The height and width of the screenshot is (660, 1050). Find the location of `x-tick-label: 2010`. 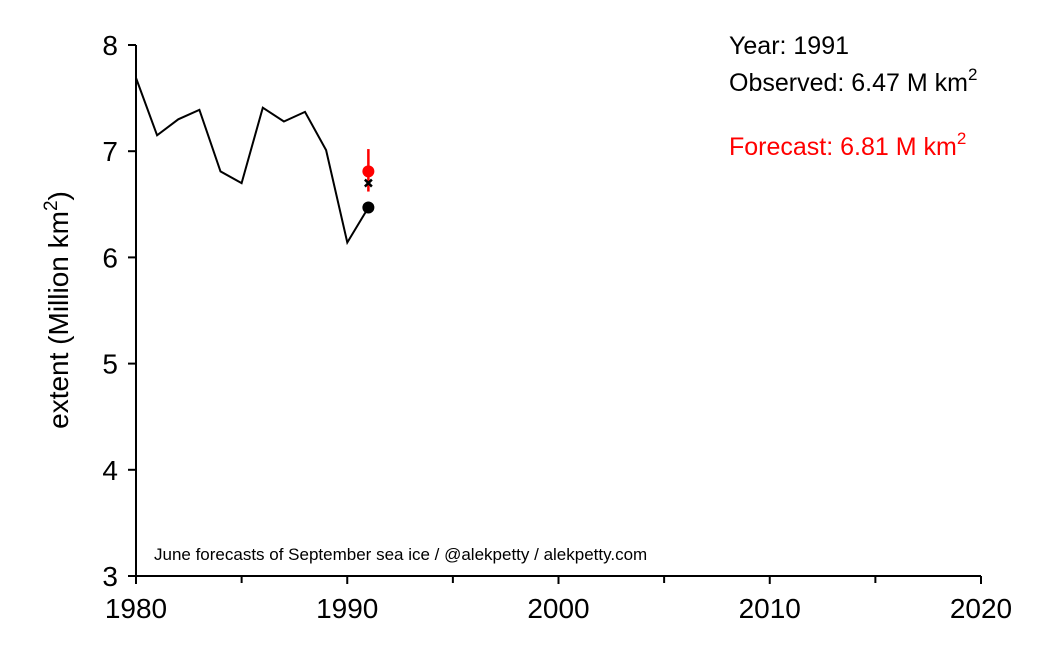

x-tick-label: 2010 is located at coordinates (770, 608).